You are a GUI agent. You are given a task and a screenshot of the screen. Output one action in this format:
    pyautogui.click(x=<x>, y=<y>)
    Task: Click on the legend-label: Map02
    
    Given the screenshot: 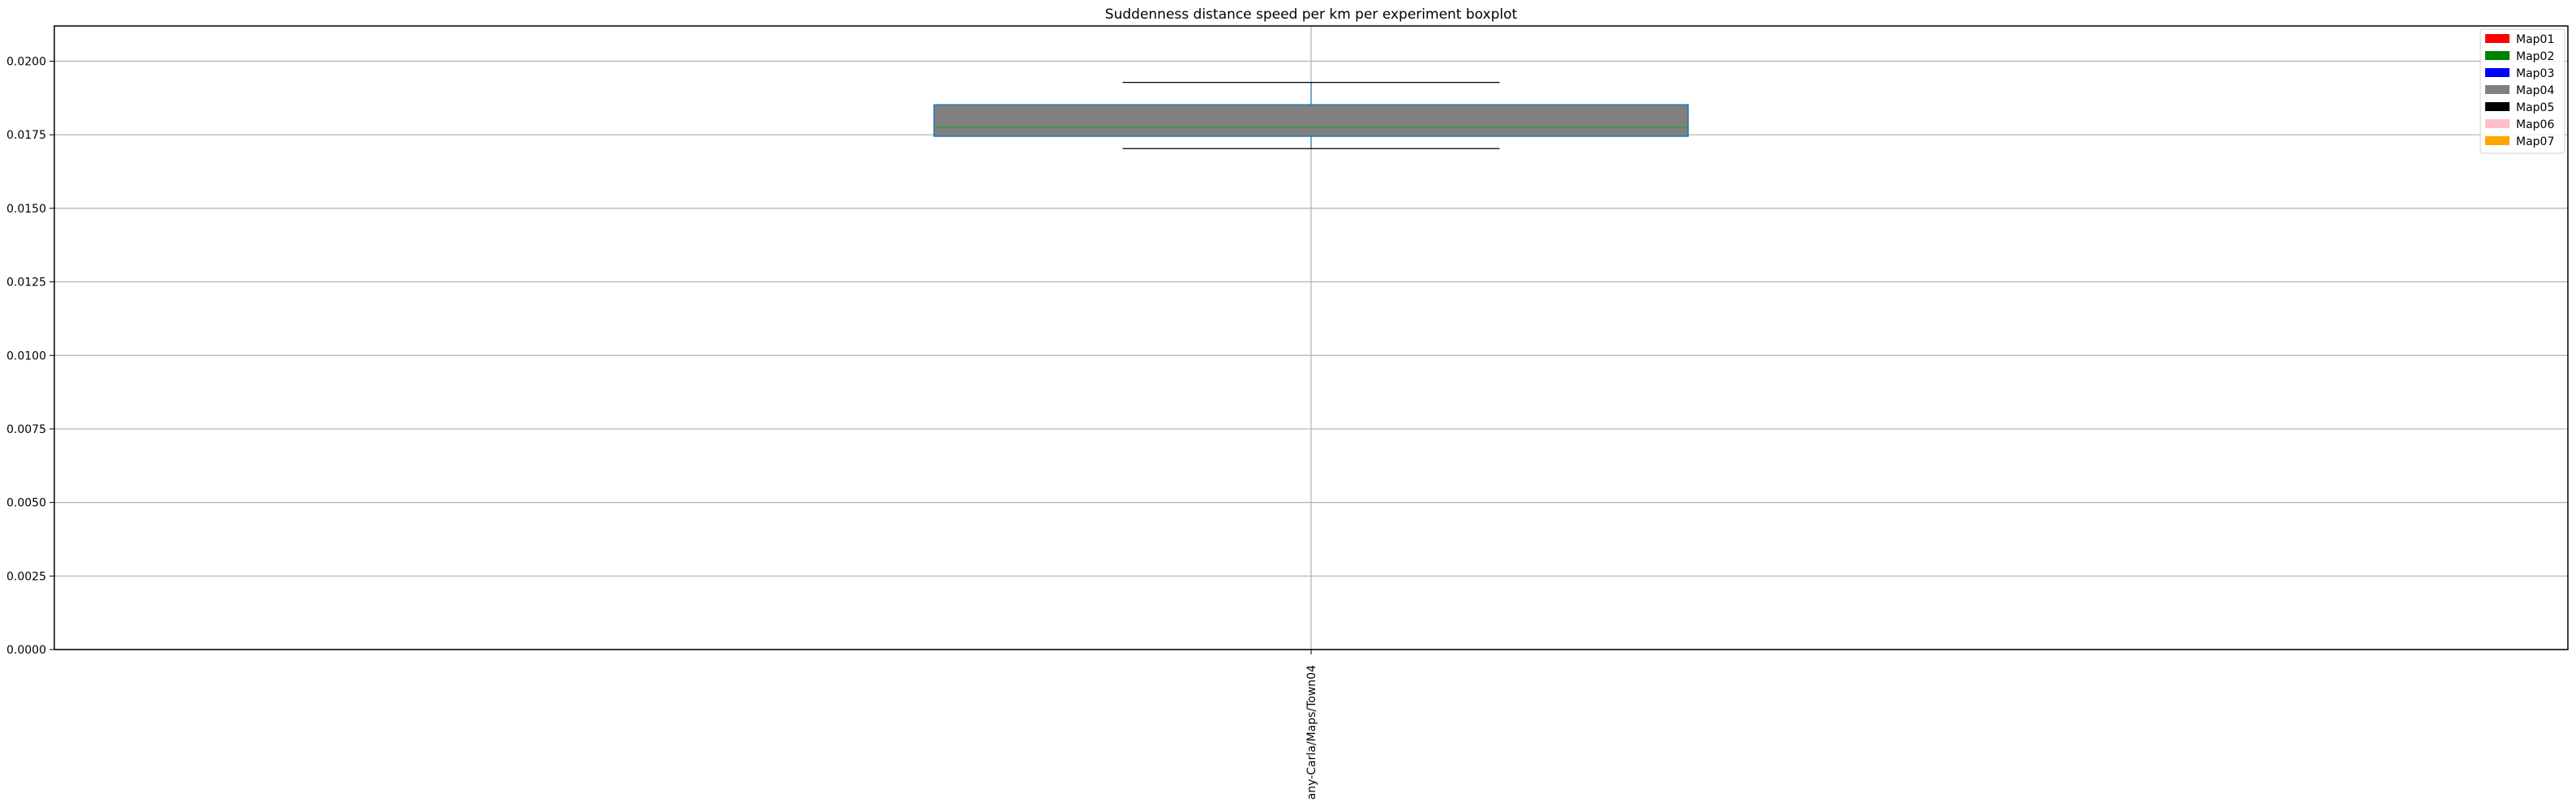 What is the action you would take?
    pyautogui.click(x=2535, y=56)
    